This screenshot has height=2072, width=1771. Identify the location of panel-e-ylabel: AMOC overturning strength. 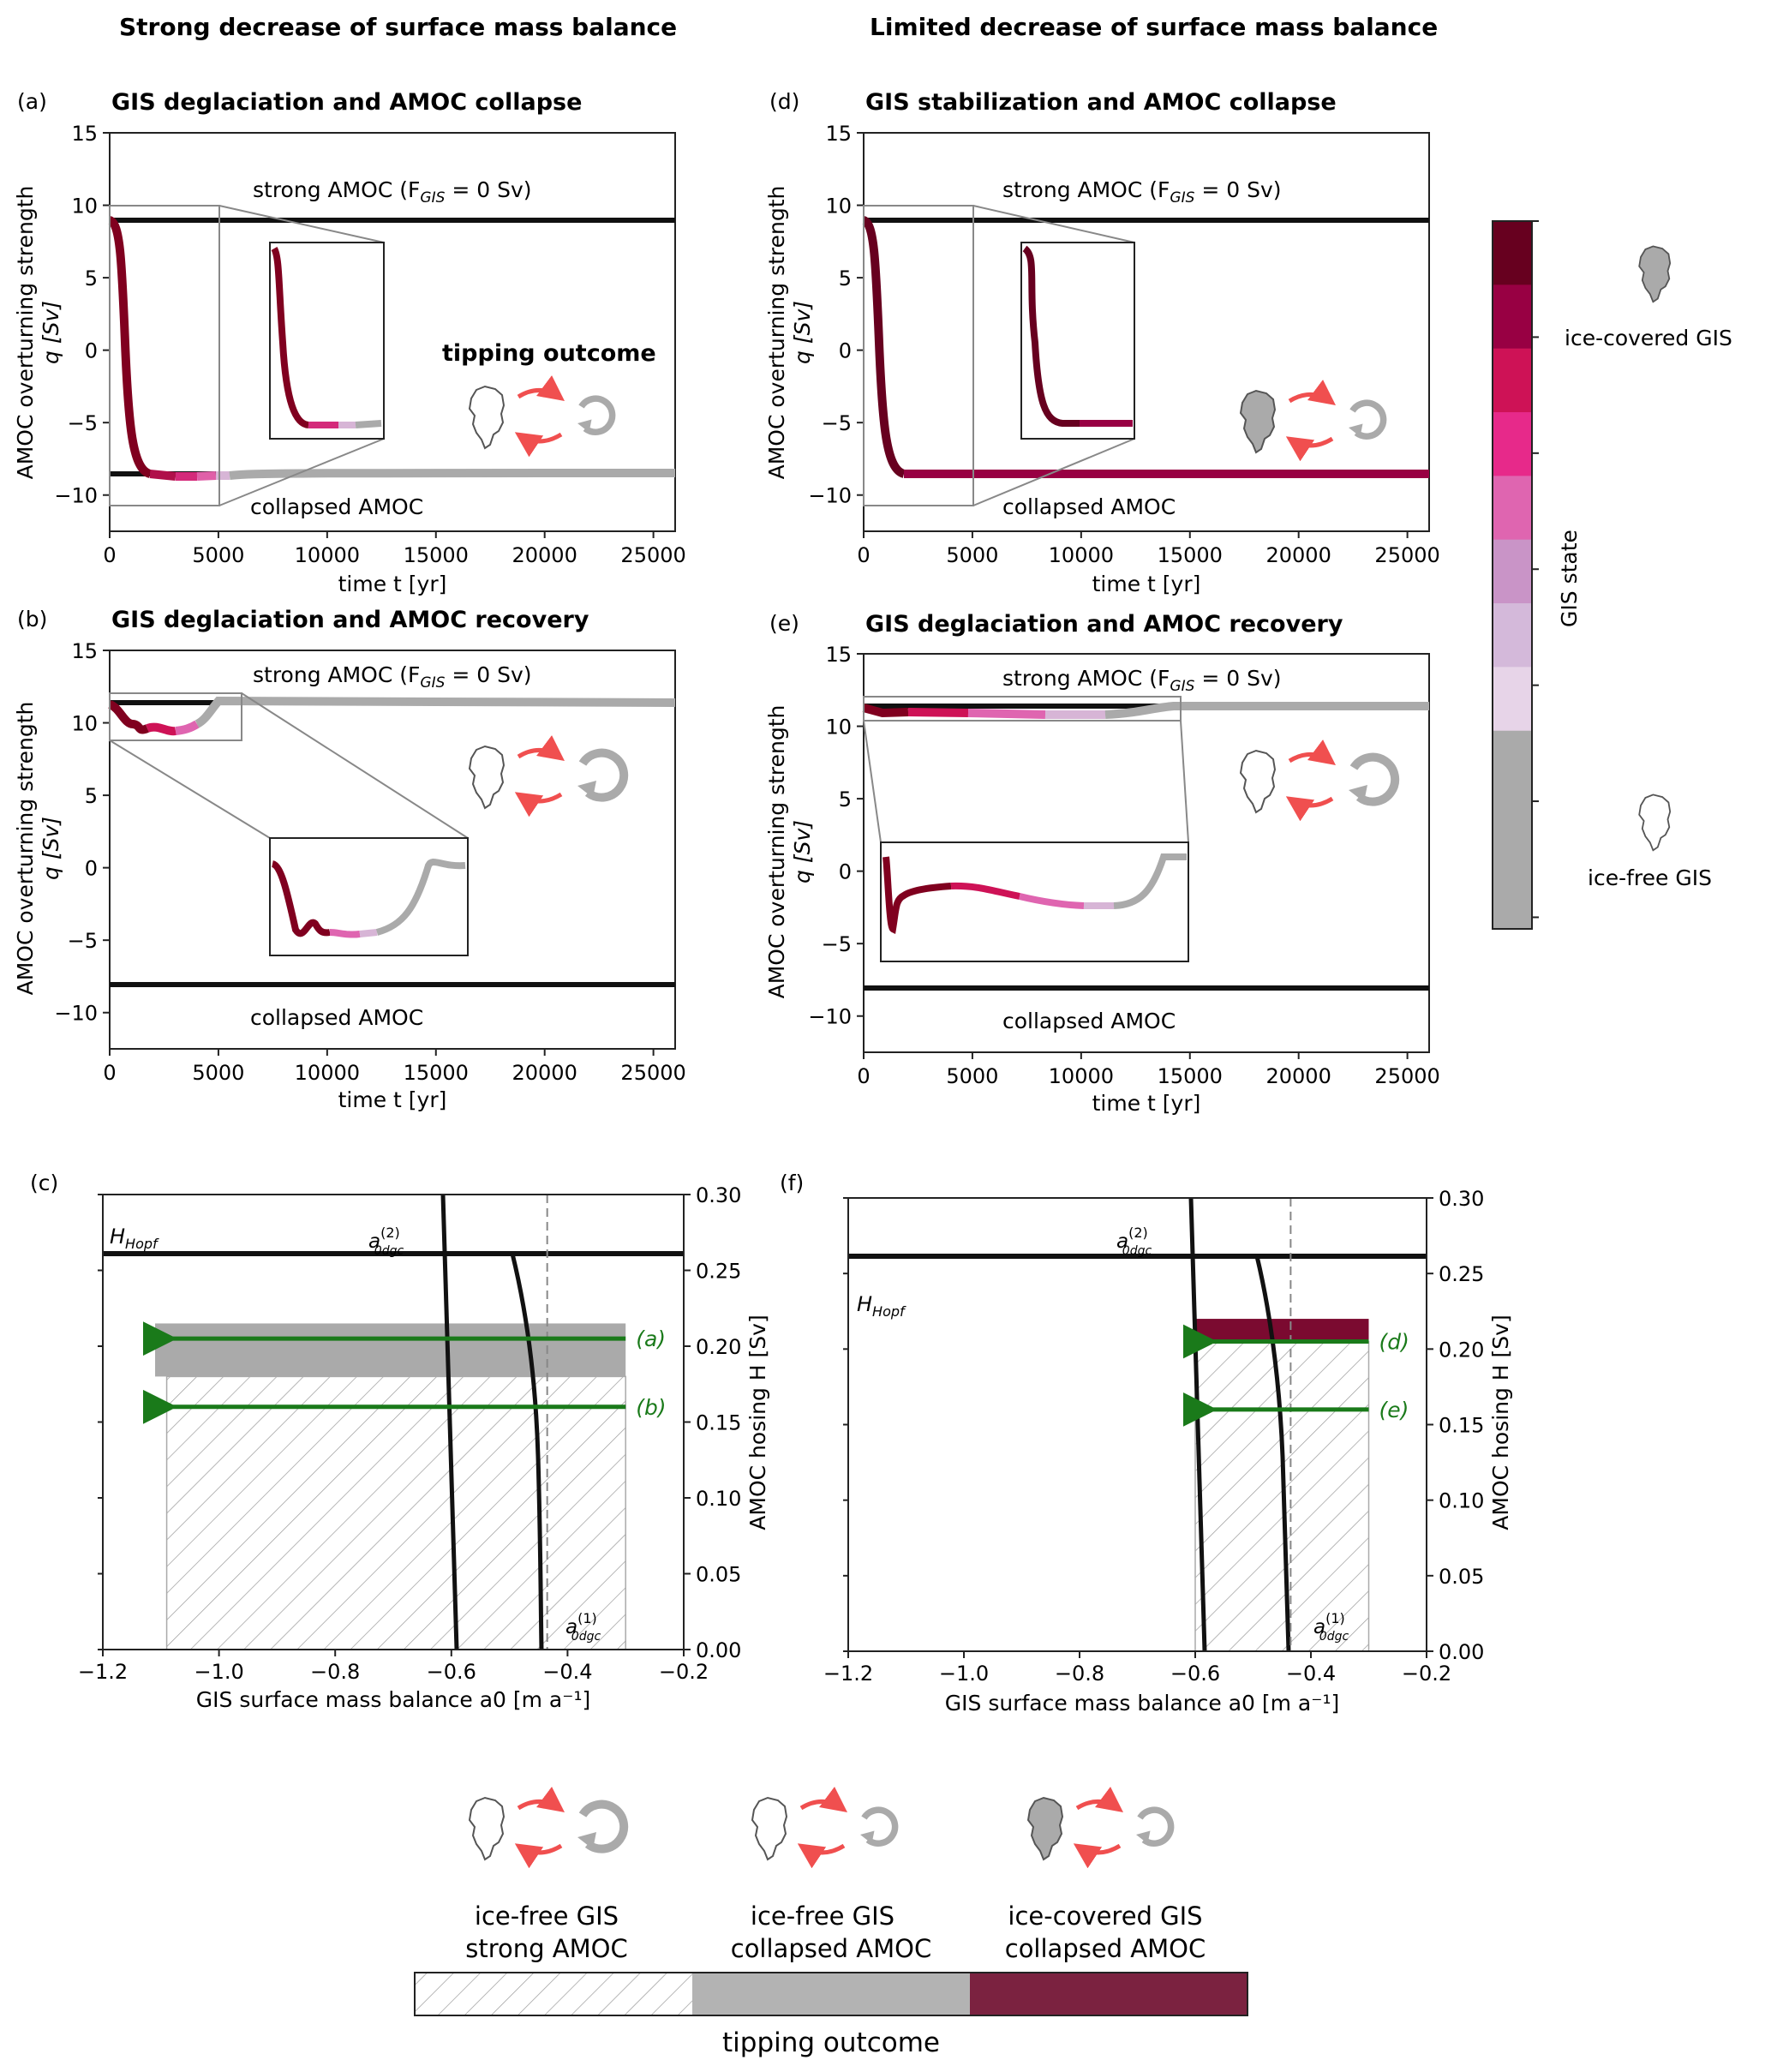
(776, 852).